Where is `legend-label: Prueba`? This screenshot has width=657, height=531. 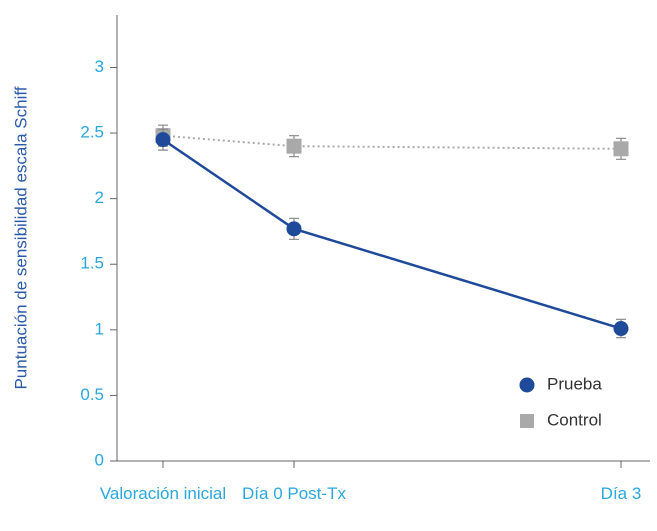 legend-label: Prueba is located at coordinates (574, 383).